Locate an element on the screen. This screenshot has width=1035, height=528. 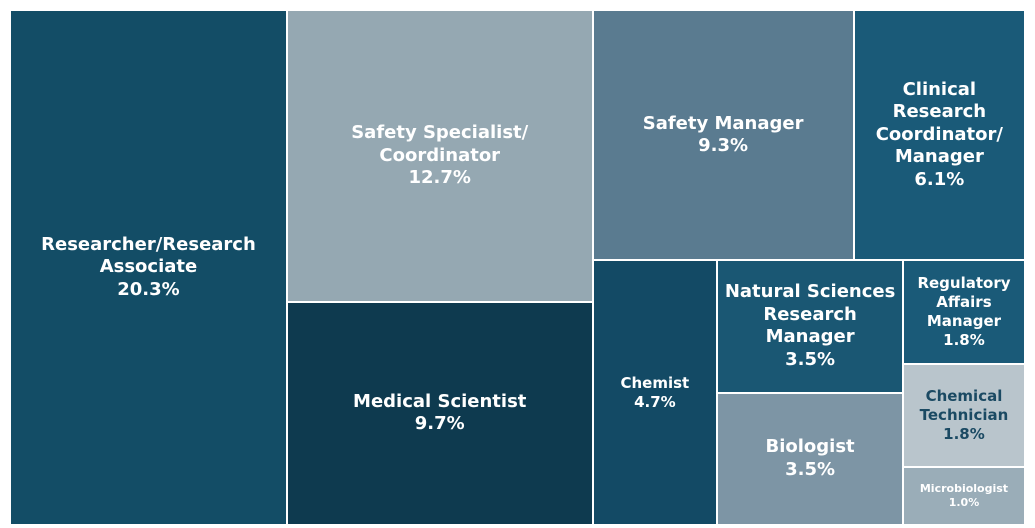
tile-label: Safety Specialist/Coordinator is located at coordinates (440, 144).